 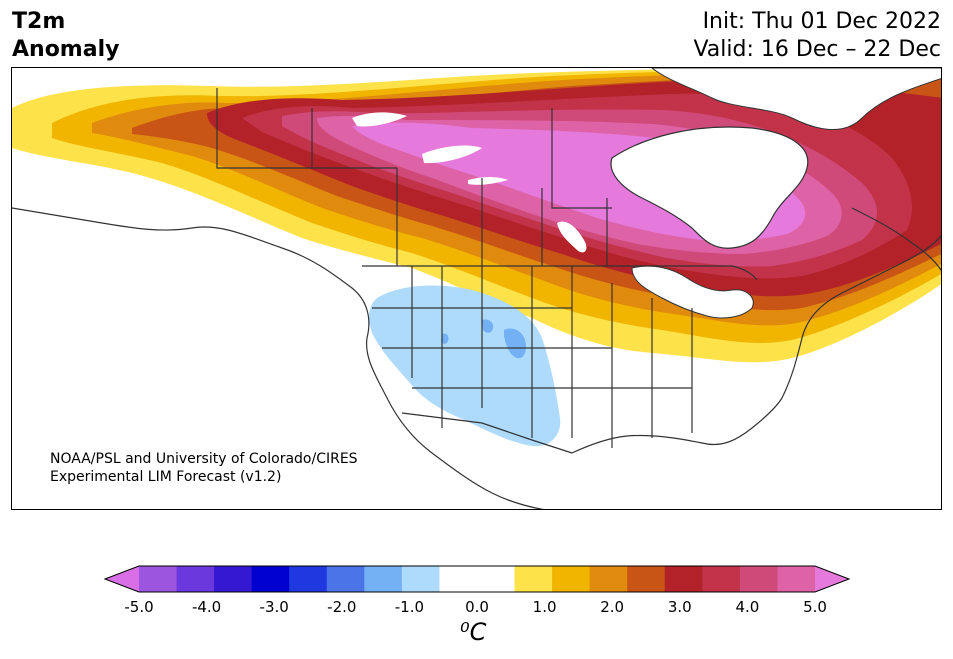 I want to click on cool-band-minus1-5b, so click(x=488, y=326).